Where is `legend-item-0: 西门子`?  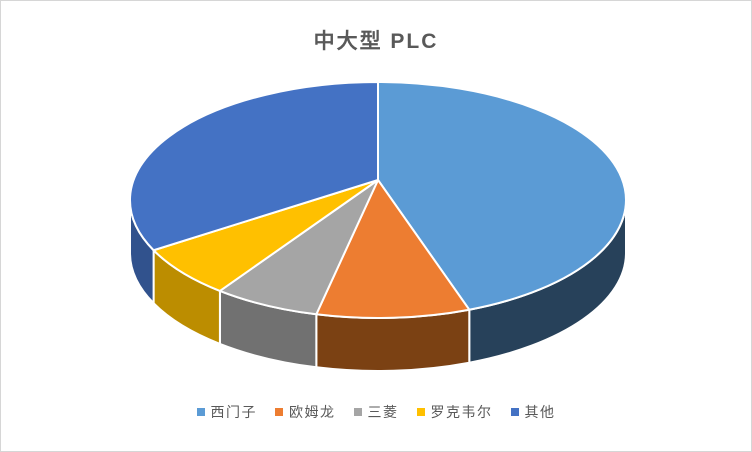
legend-item-0: 西门子 is located at coordinates (227, 412).